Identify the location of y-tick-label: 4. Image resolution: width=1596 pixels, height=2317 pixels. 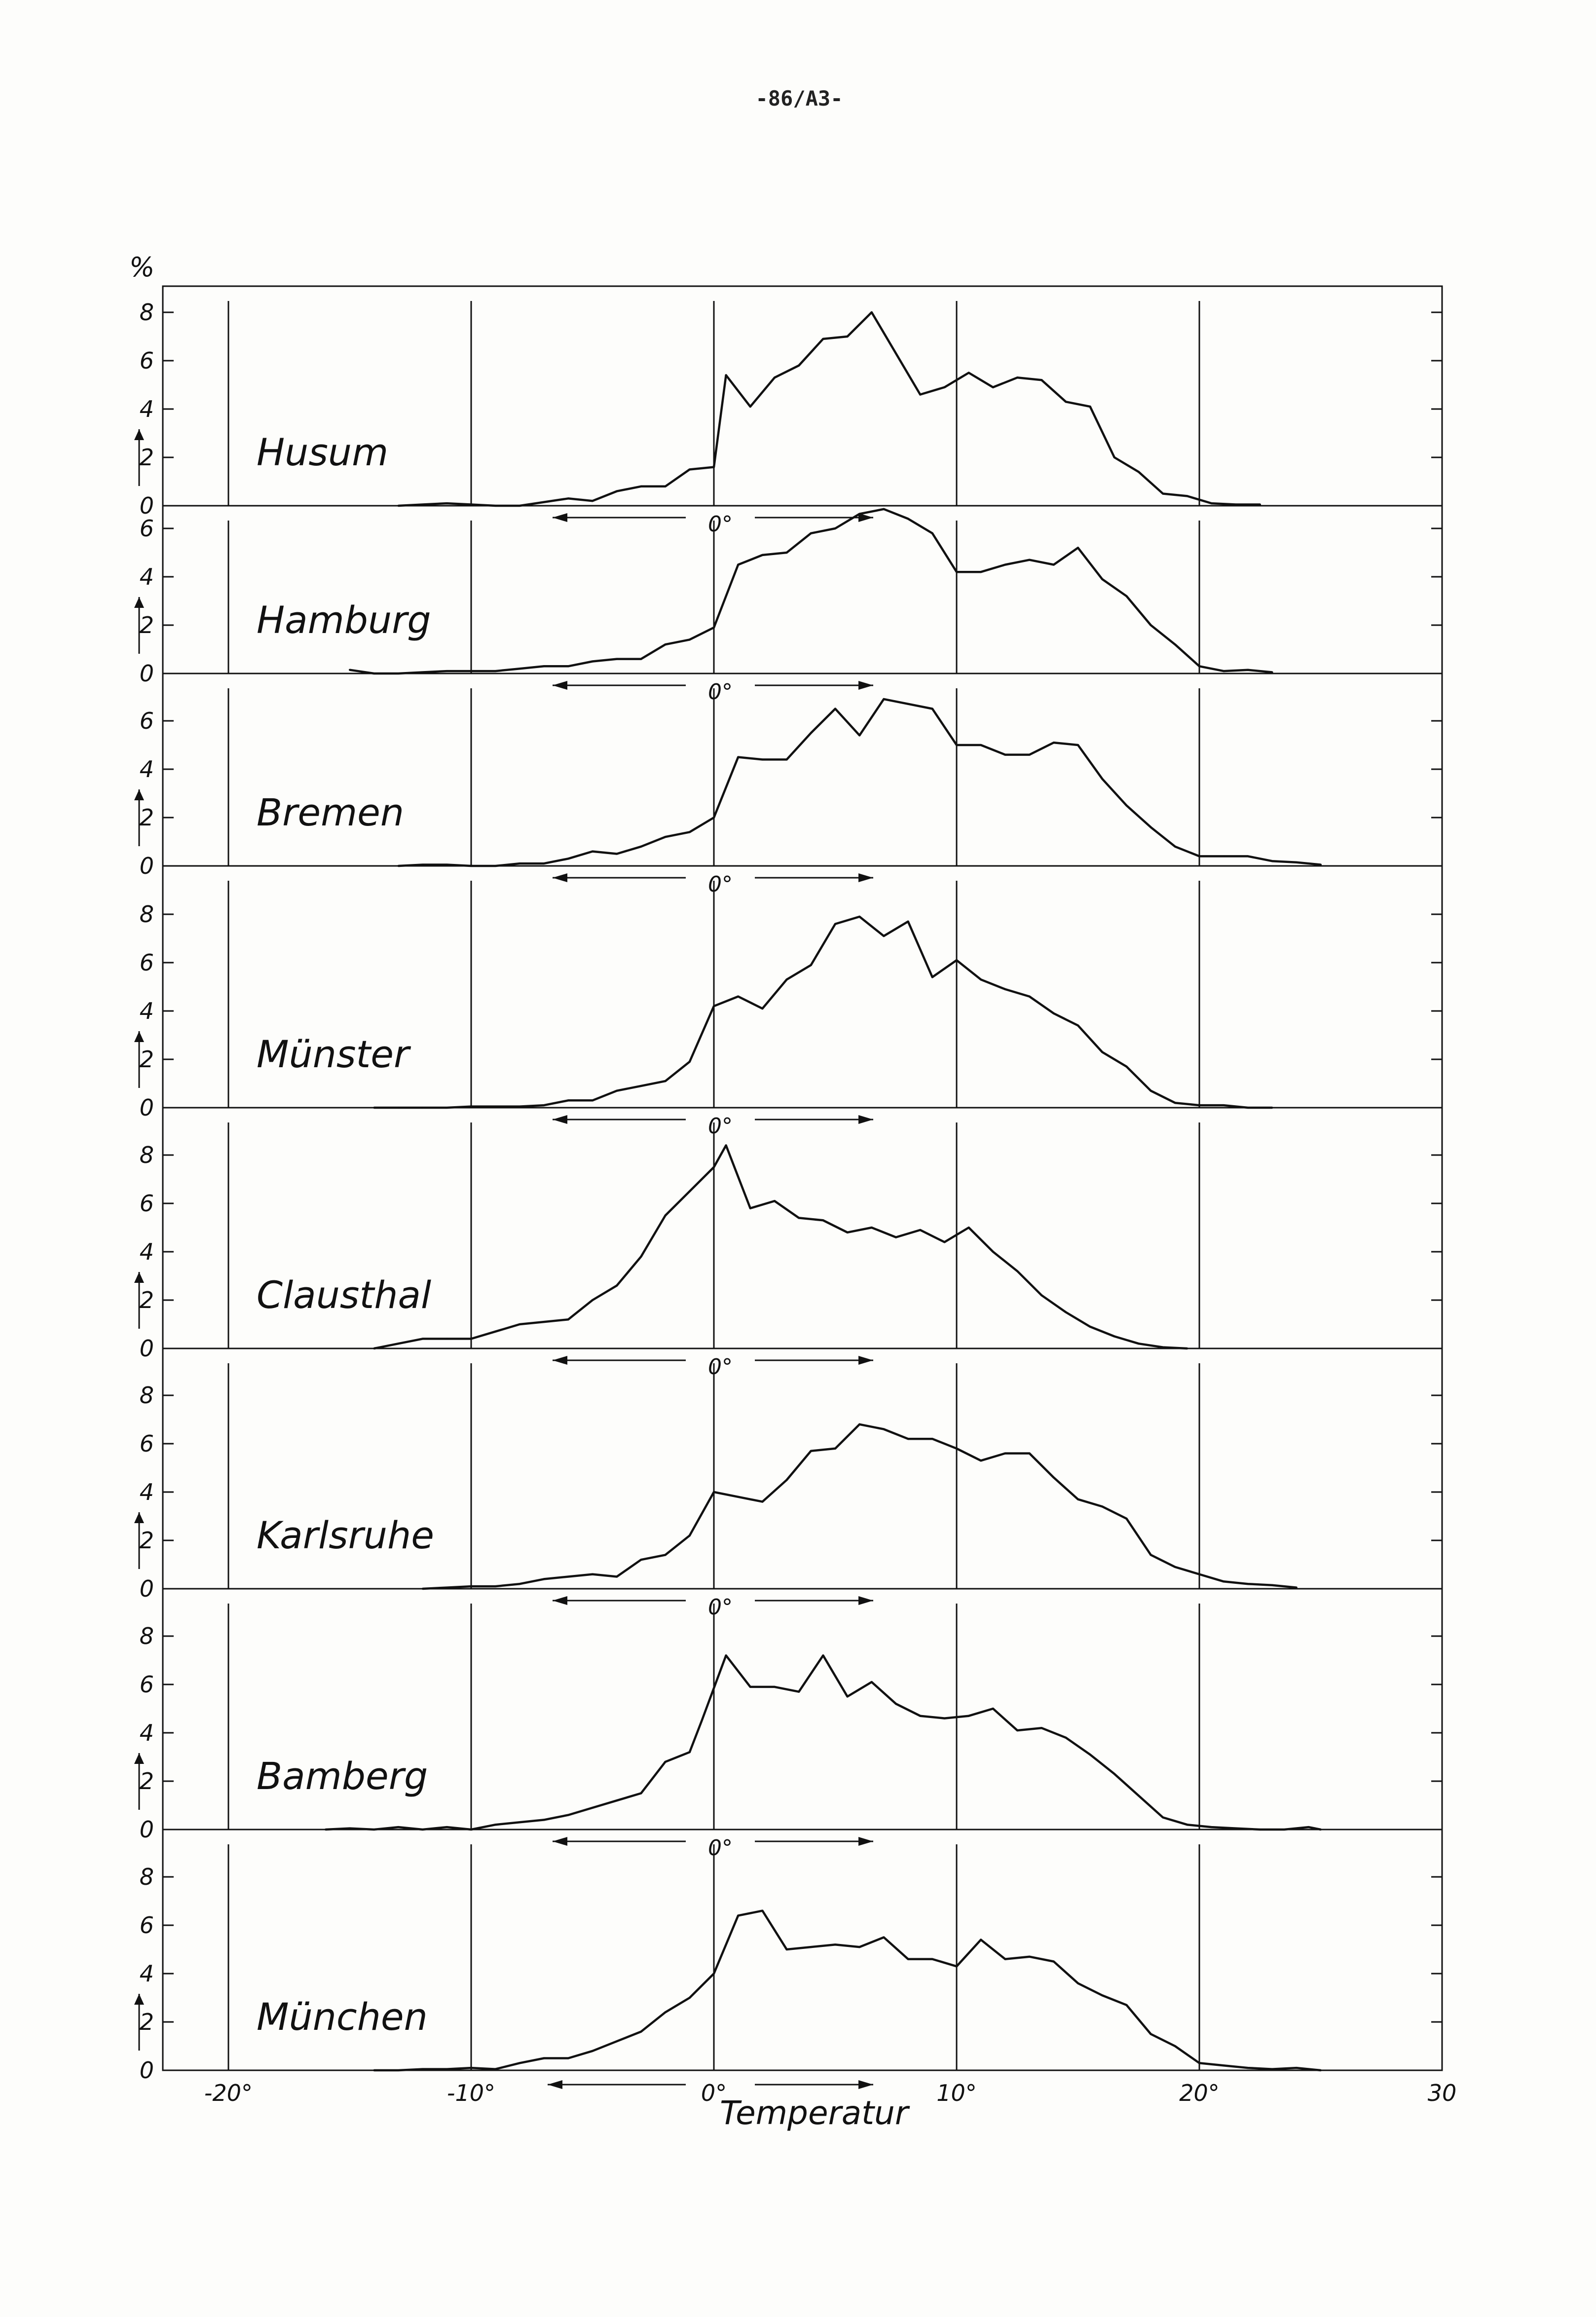
(147, 1973).